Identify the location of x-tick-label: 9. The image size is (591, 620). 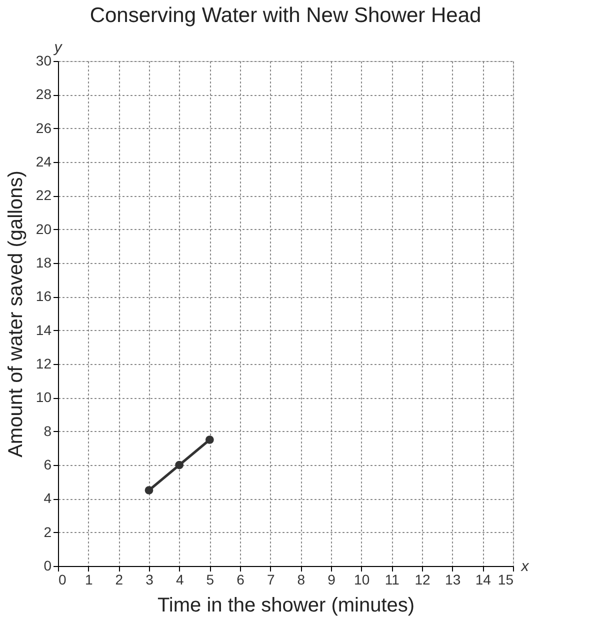
(332, 580).